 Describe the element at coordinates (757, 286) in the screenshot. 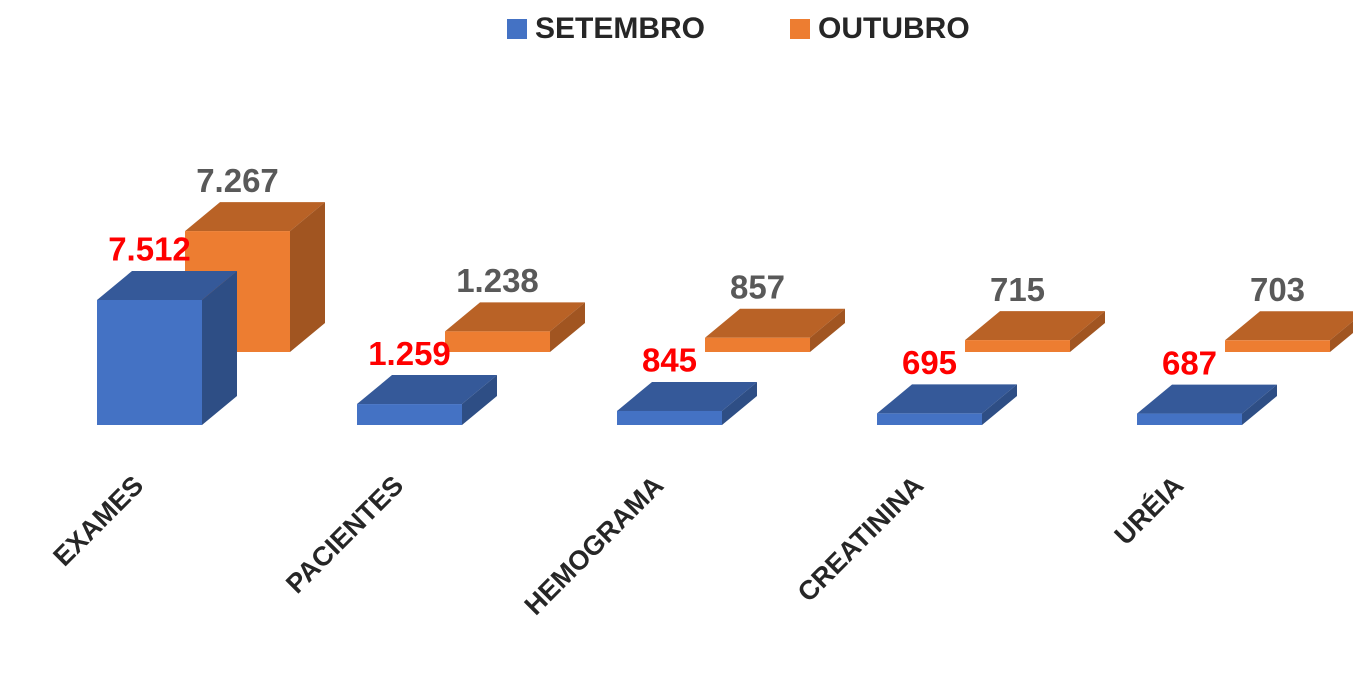

I see `value-label: 857` at that location.